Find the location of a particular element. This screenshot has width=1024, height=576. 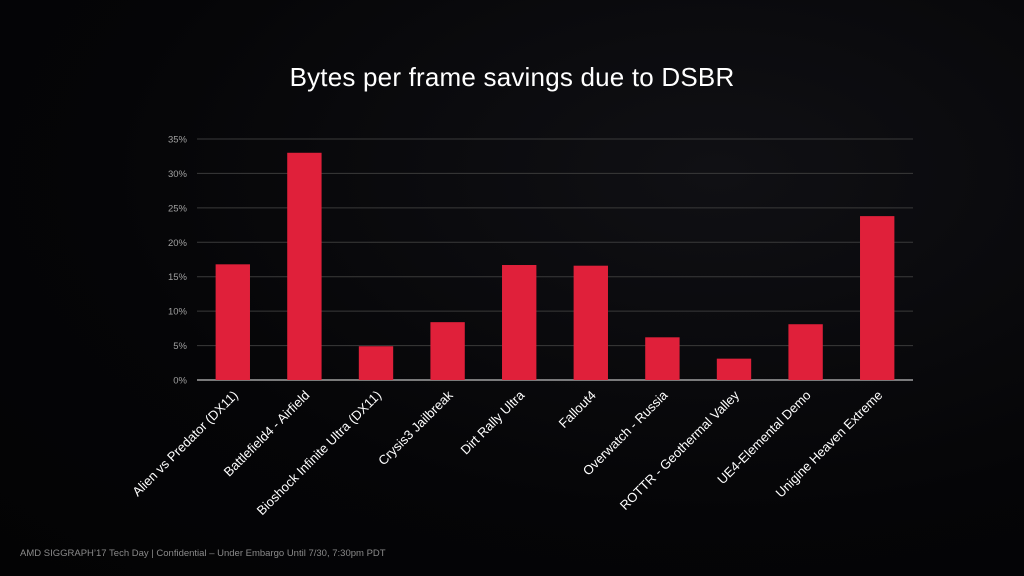

x-tick-label: ROTTR - Geothermal Valley is located at coordinates (680, 450).